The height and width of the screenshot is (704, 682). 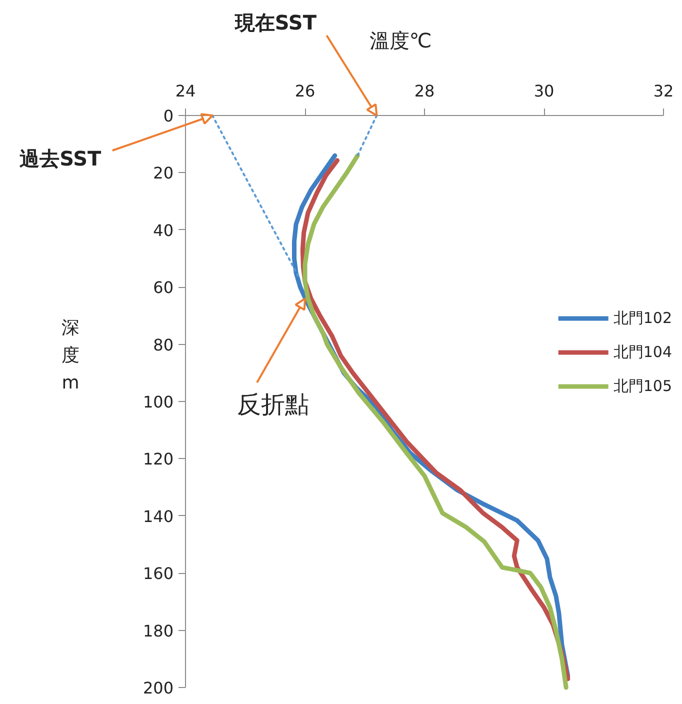 What do you see at coordinates (663, 91) in the screenshot?
I see `x-tick-label: 32` at bounding box center [663, 91].